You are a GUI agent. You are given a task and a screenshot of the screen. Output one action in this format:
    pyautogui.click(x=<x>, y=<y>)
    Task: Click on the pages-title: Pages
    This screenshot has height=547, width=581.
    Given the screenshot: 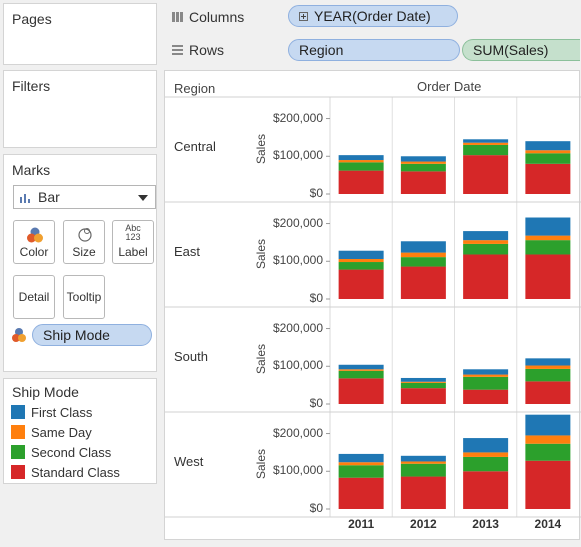 What is the action you would take?
    pyautogui.click(x=32, y=19)
    